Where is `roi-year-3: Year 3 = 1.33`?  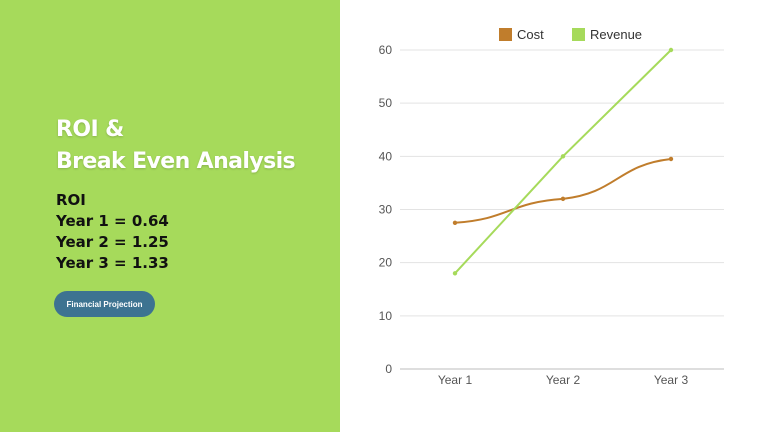
roi-year-3: Year 3 = 1.33 is located at coordinates (112, 263).